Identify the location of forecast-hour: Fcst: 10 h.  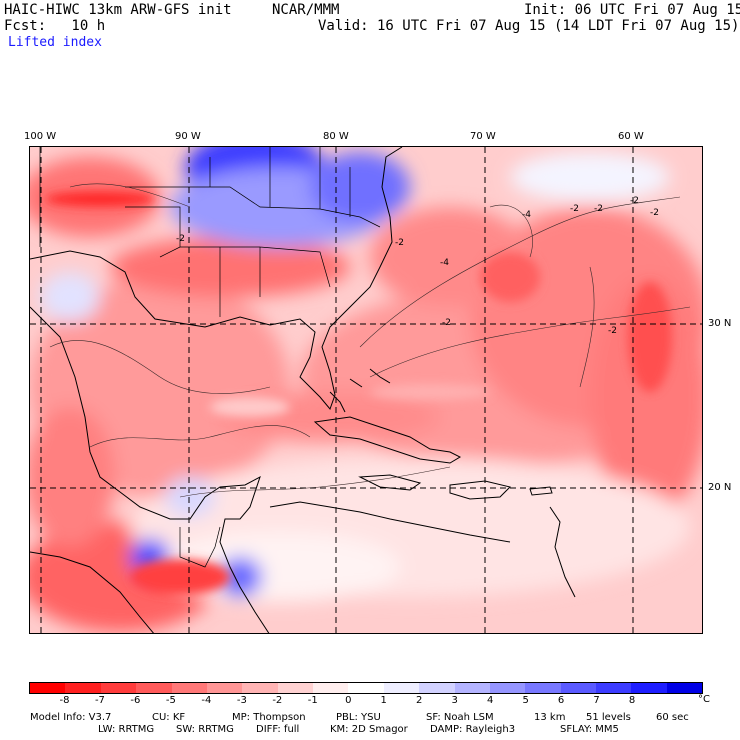
(55, 26).